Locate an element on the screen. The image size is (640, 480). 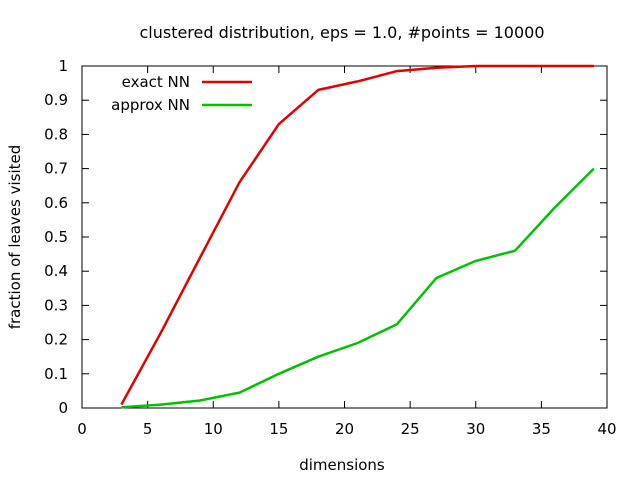
y-tick-label: 0.1 is located at coordinates (56, 374).